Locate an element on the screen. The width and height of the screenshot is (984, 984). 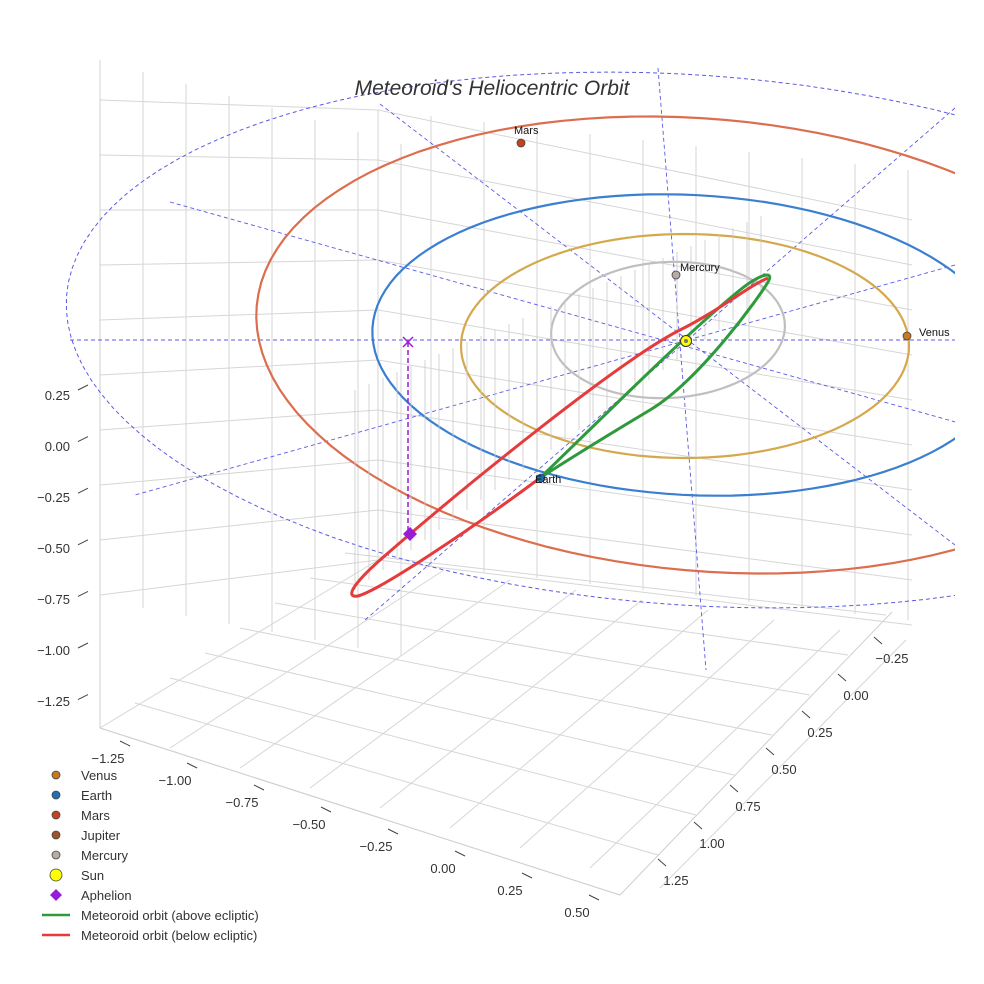
legend-item: Meteoroid orbit (above ecliptic) is located at coordinates (150, 915).